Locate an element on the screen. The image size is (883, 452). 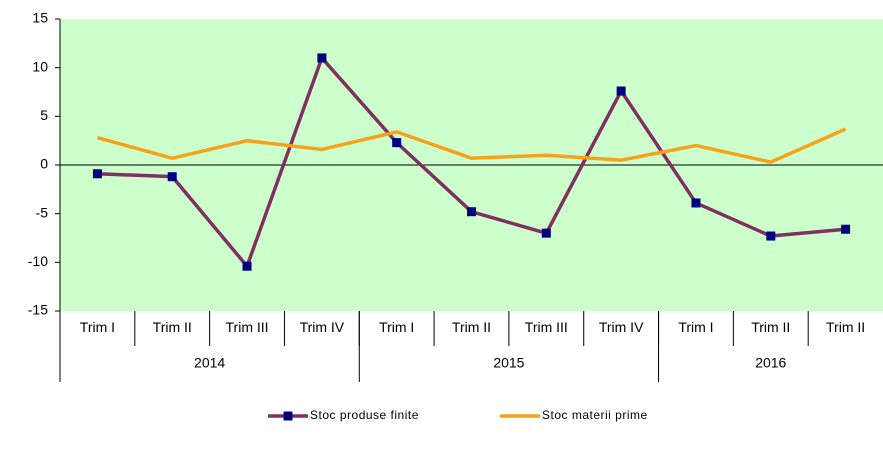
group-label: 2015 is located at coordinates (508, 363).